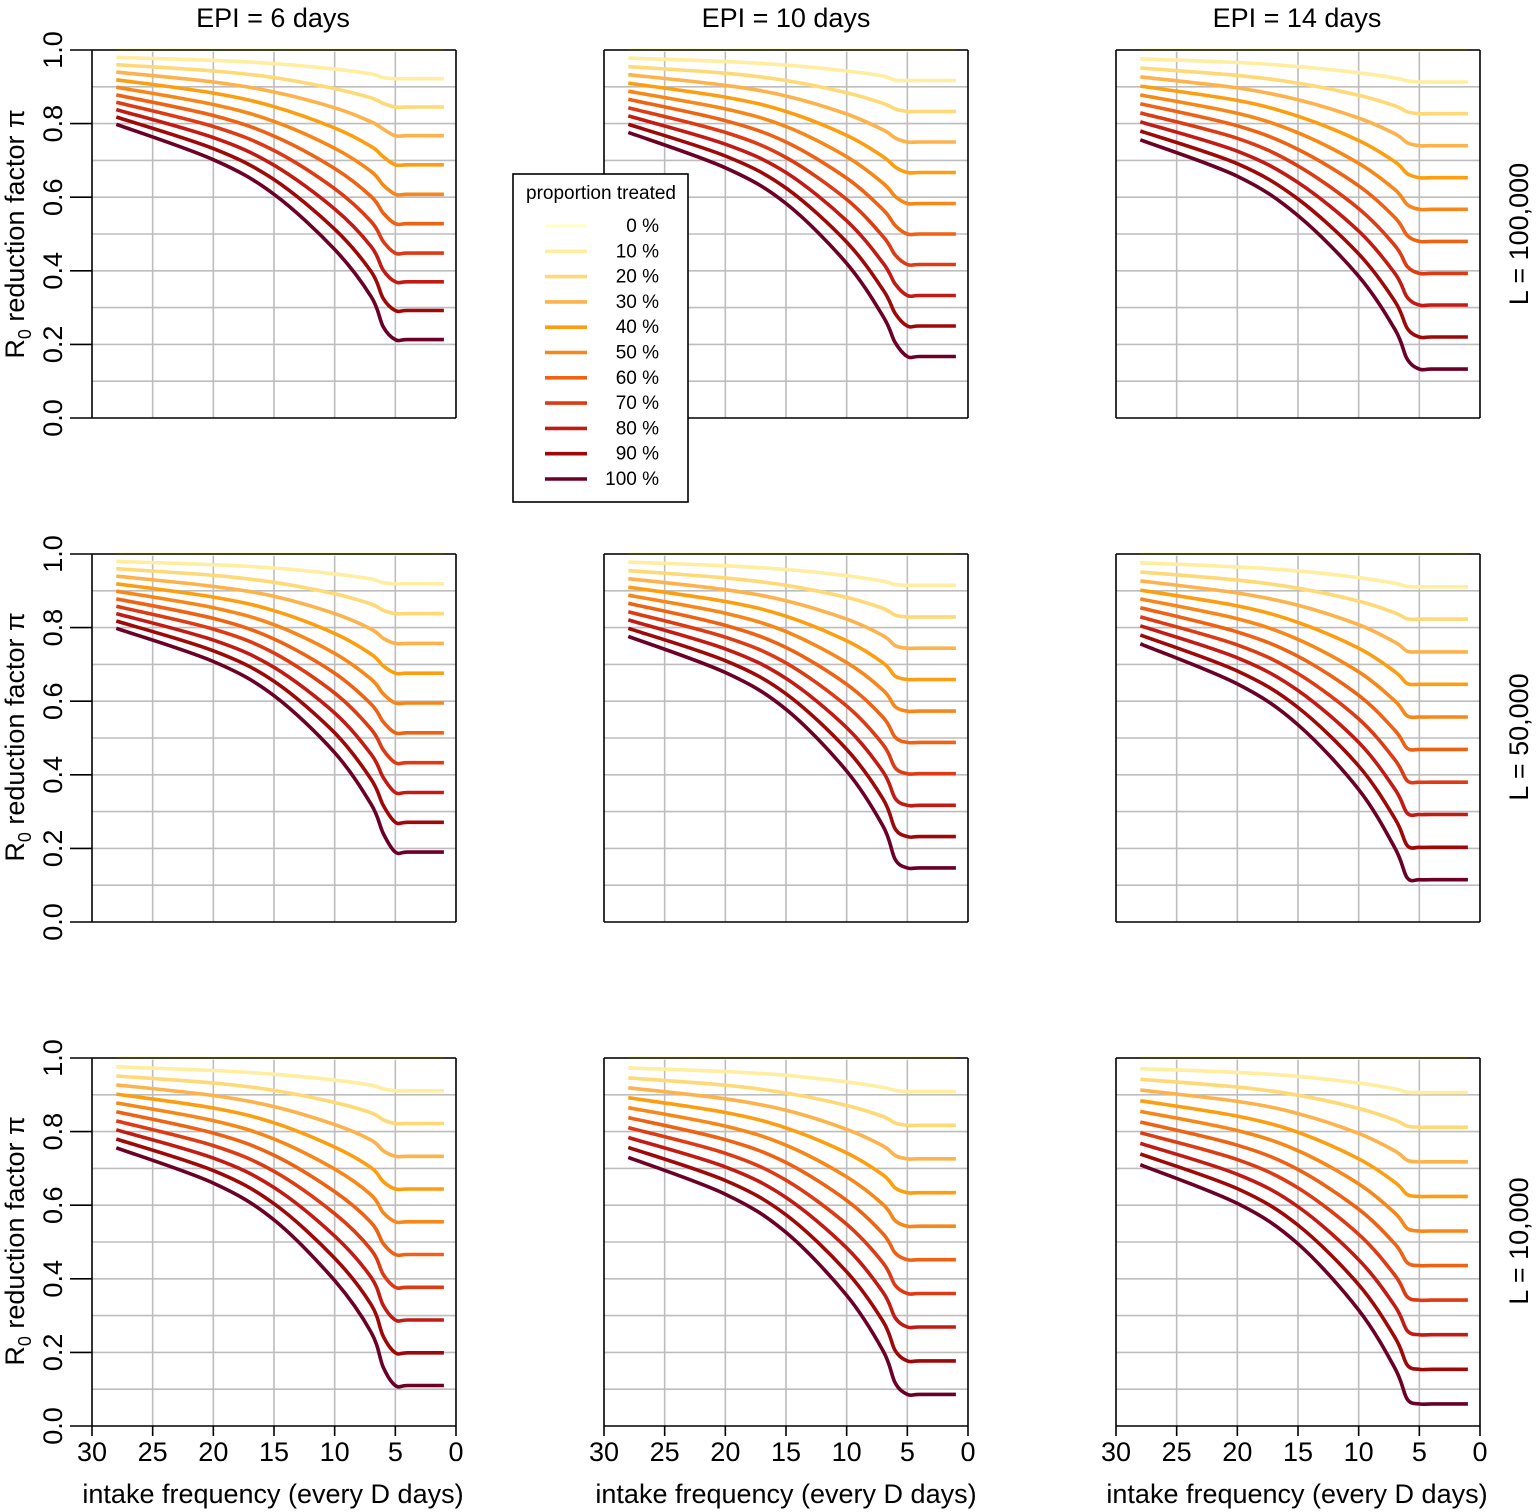 The width and height of the screenshot is (1536, 1512). What do you see at coordinates (1298, 1452) in the screenshot?
I see `x-tick-label: 15` at bounding box center [1298, 1452].